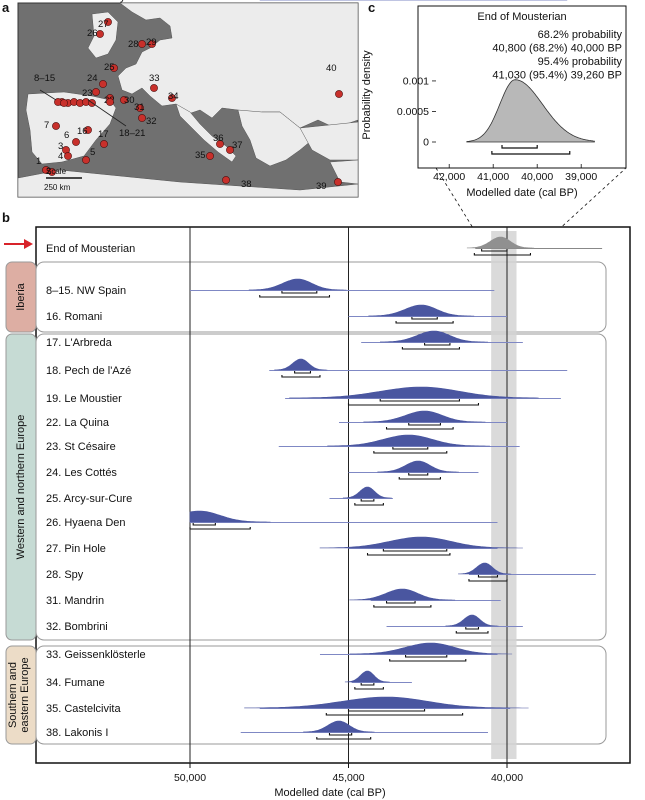  I want to click on row-label: 38. Lakonis I, so click(77, 733).